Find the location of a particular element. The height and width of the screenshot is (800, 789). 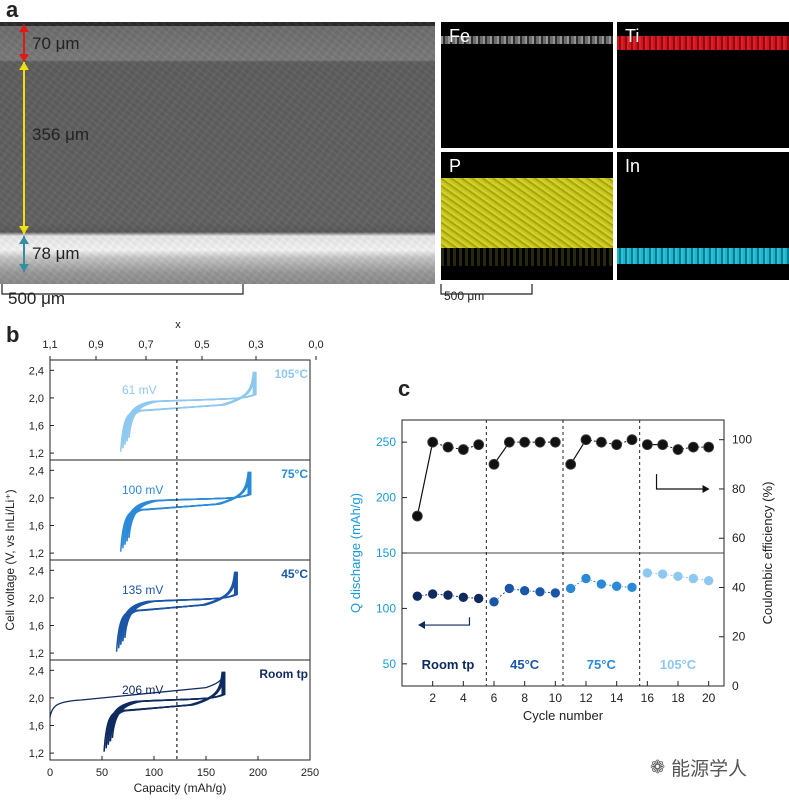

left-axis-arrow is located at coordinates (448, 621).